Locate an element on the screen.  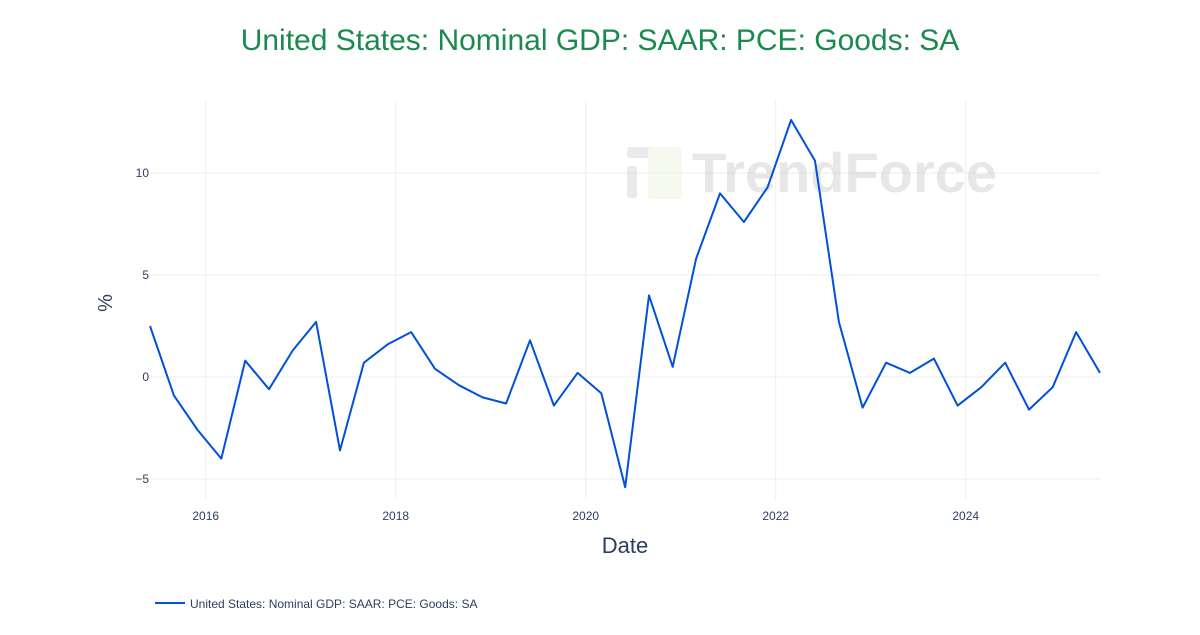
y-axis-label: % is located at coordinates (106, 303).